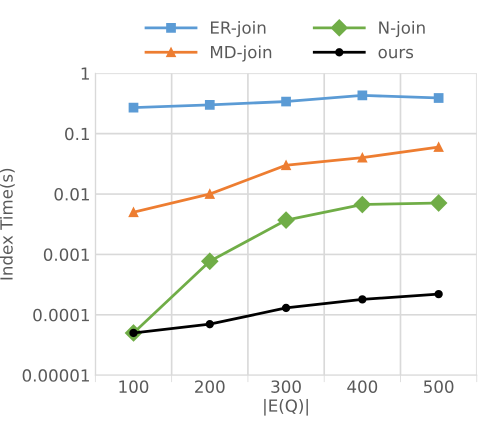 This screenshot has width=489, height=444. Describe the element at coordinates (66, 254) in the screenshot. I see `y-tick-label: 0.001` at that location.